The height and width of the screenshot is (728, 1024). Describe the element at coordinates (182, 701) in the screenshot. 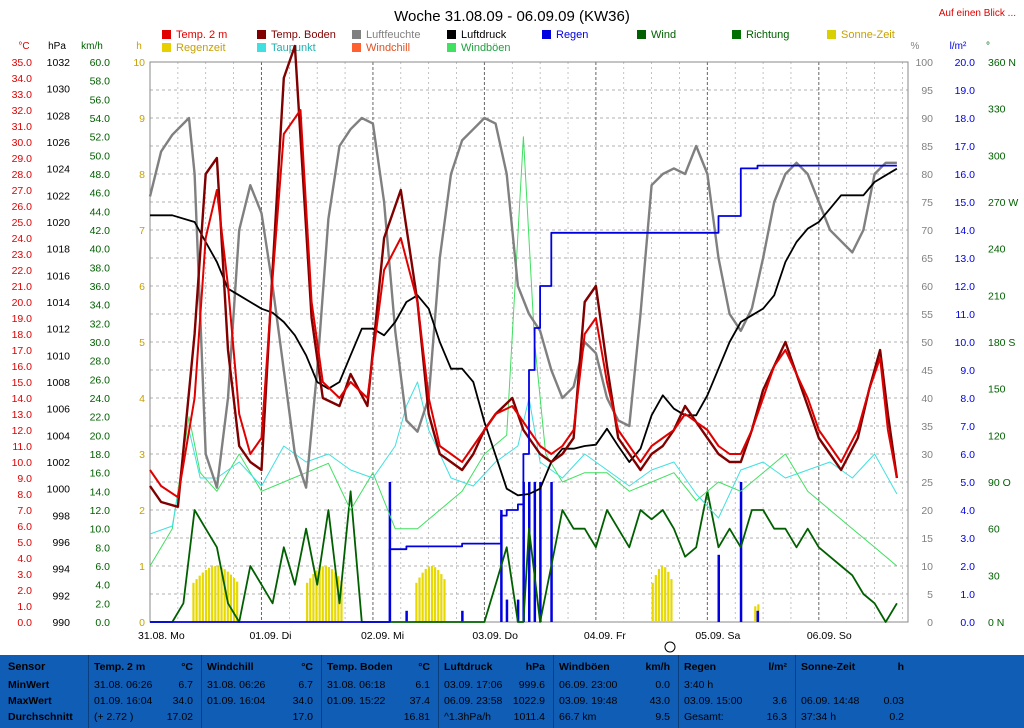

I see `footer-max-value: 34.0` at that location.